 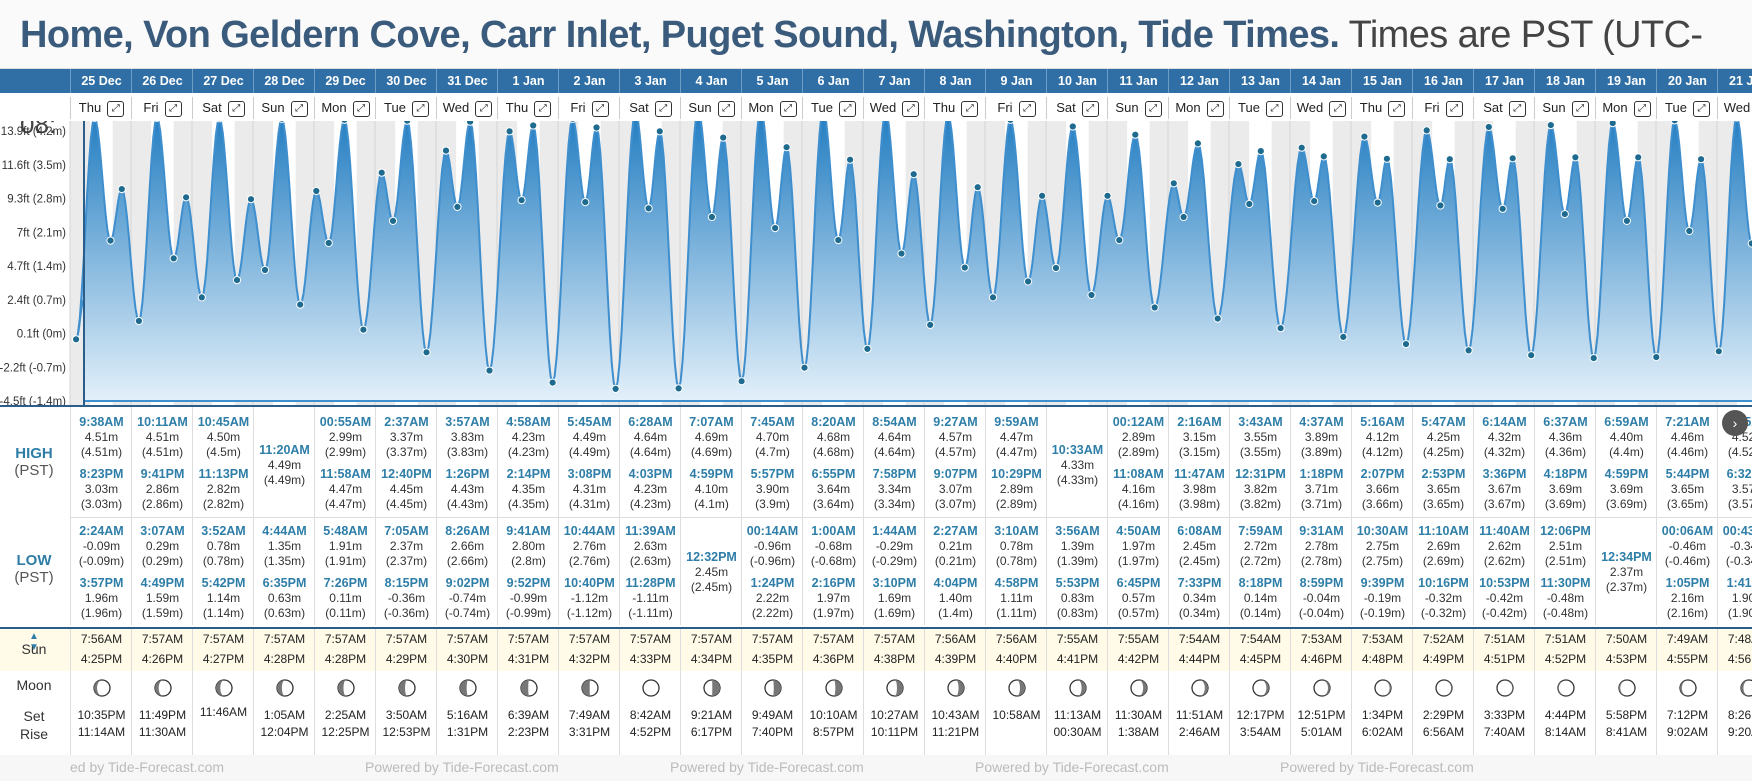 I want to click on low-tide-entry: 6:45PM 0.57m (0.57m), so click(x=1138, y=598).